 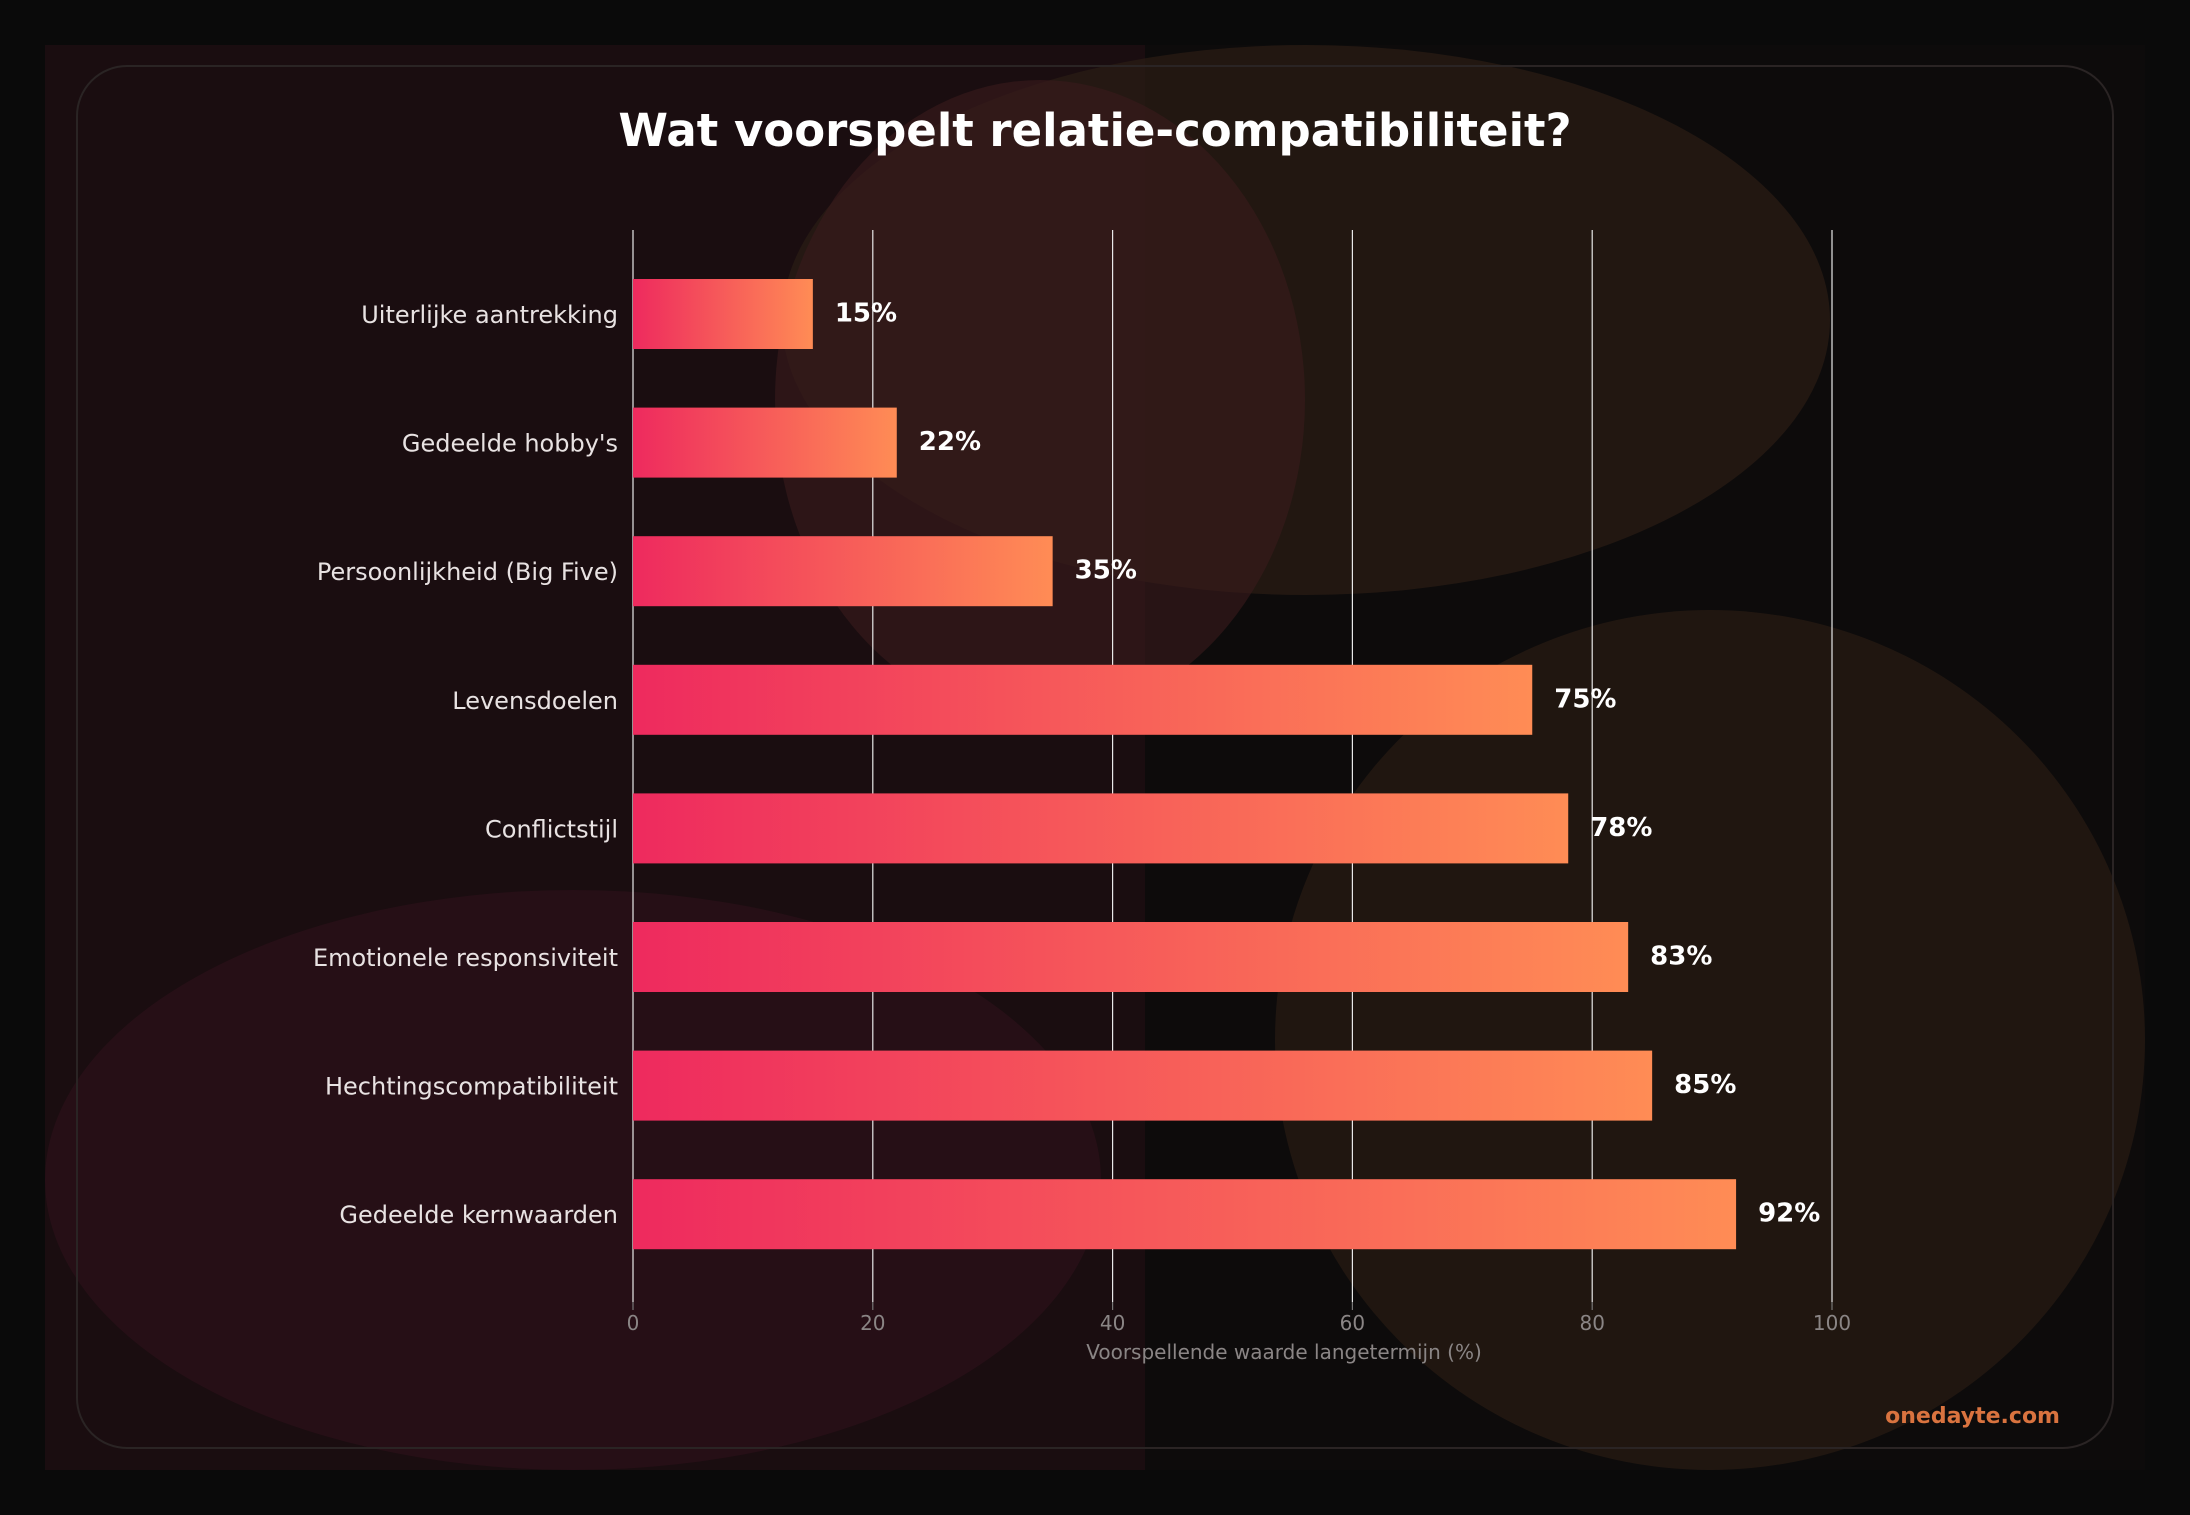 I want to click on x-axis-label: Voorspellende waarde langetermijn (%), so click(x=1284, y=1352).